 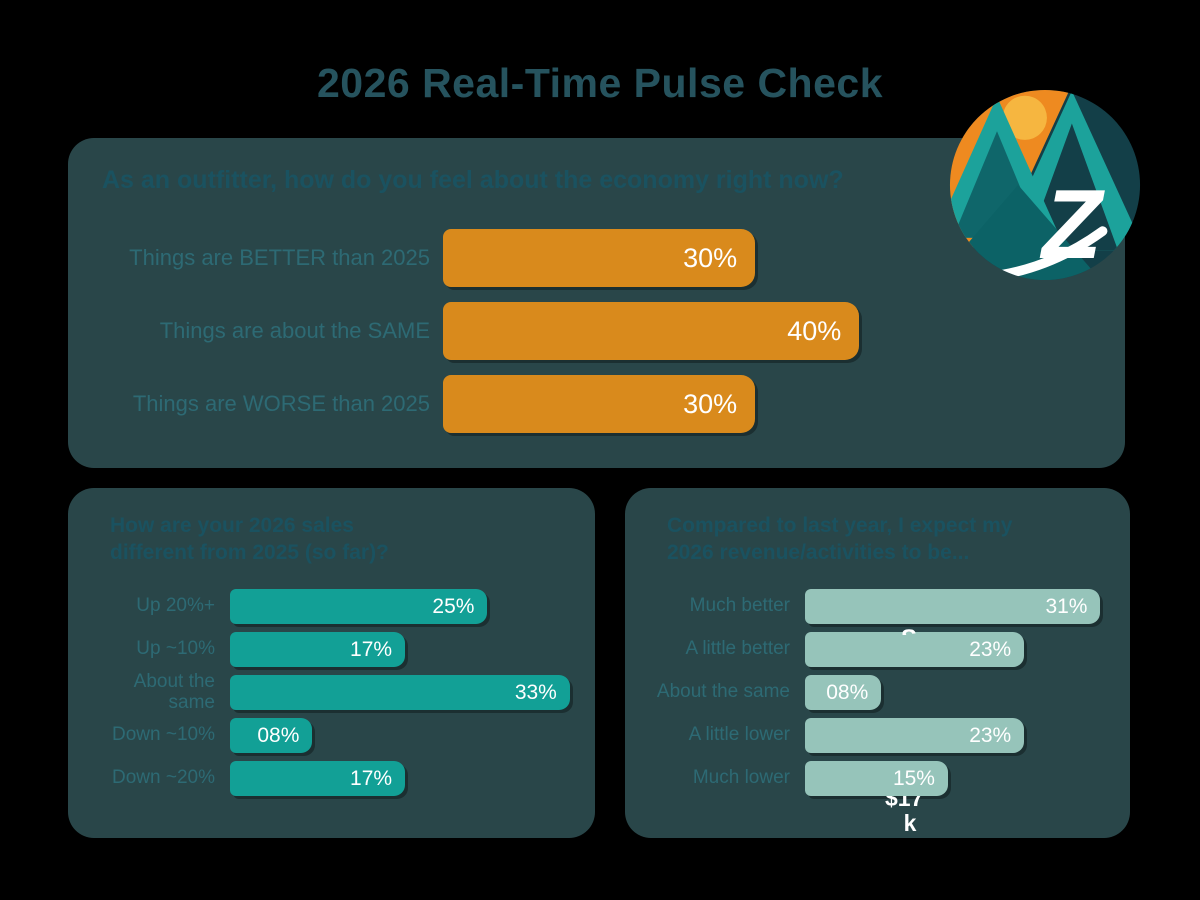 I want to click on bar-track: 33%, so click(x=402, y=692).